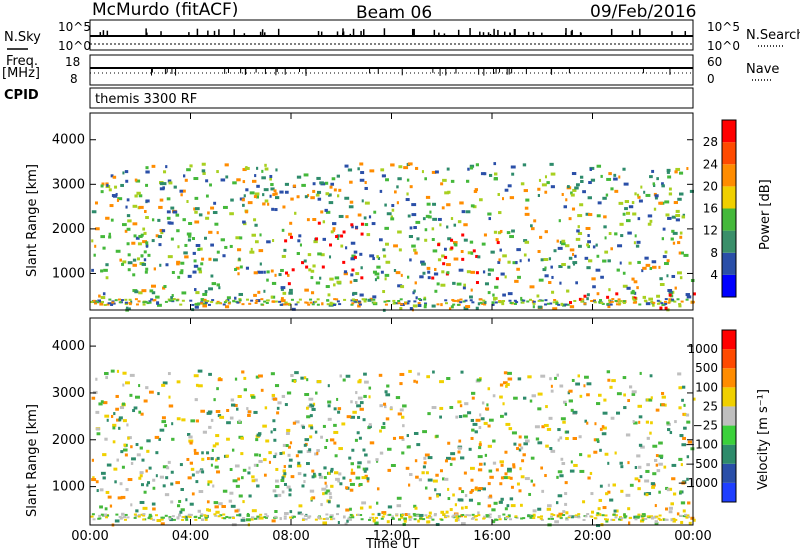  What do you see at coordinates (643, 12) in the screenshot?
I see `date-title: 09/Feb/2016` at bounding box center [643, 12].